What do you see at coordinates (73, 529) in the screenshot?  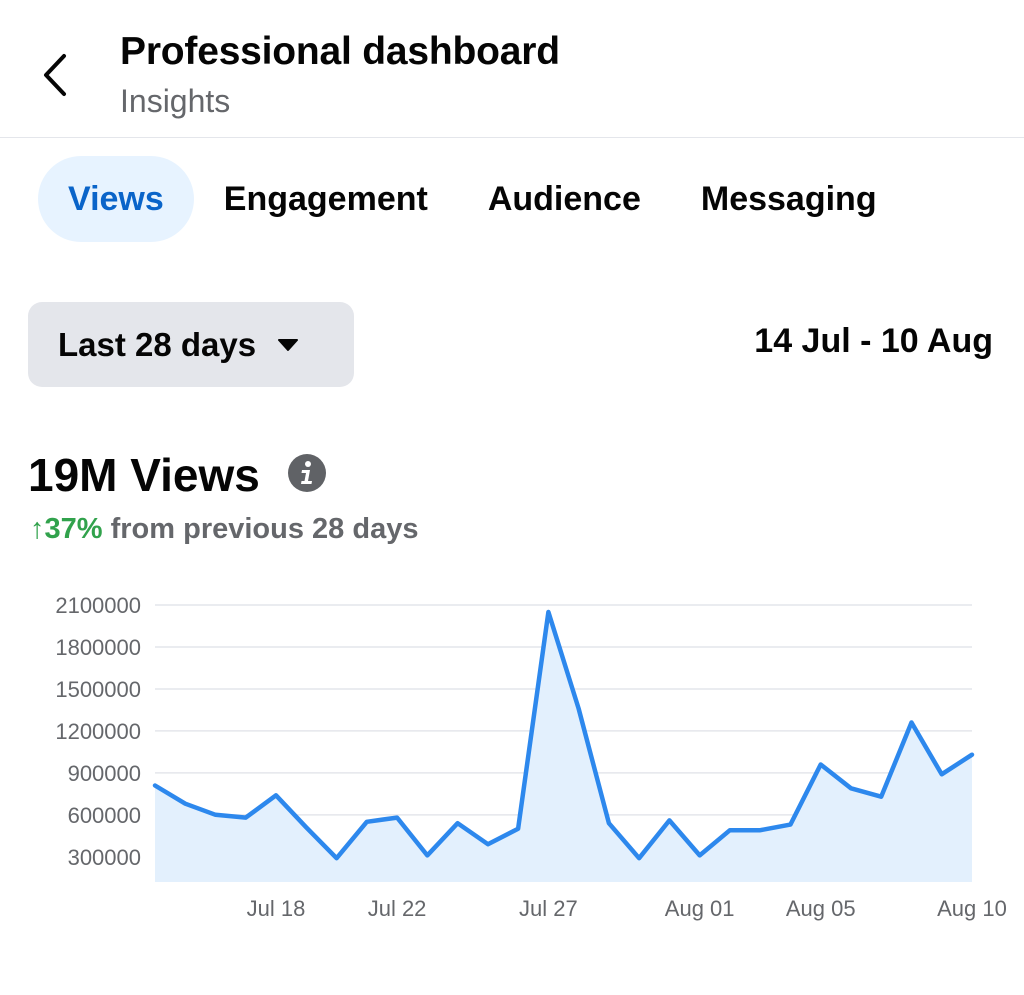 I see `change-percentage-value: 37%` at bounding box center [73, 529].